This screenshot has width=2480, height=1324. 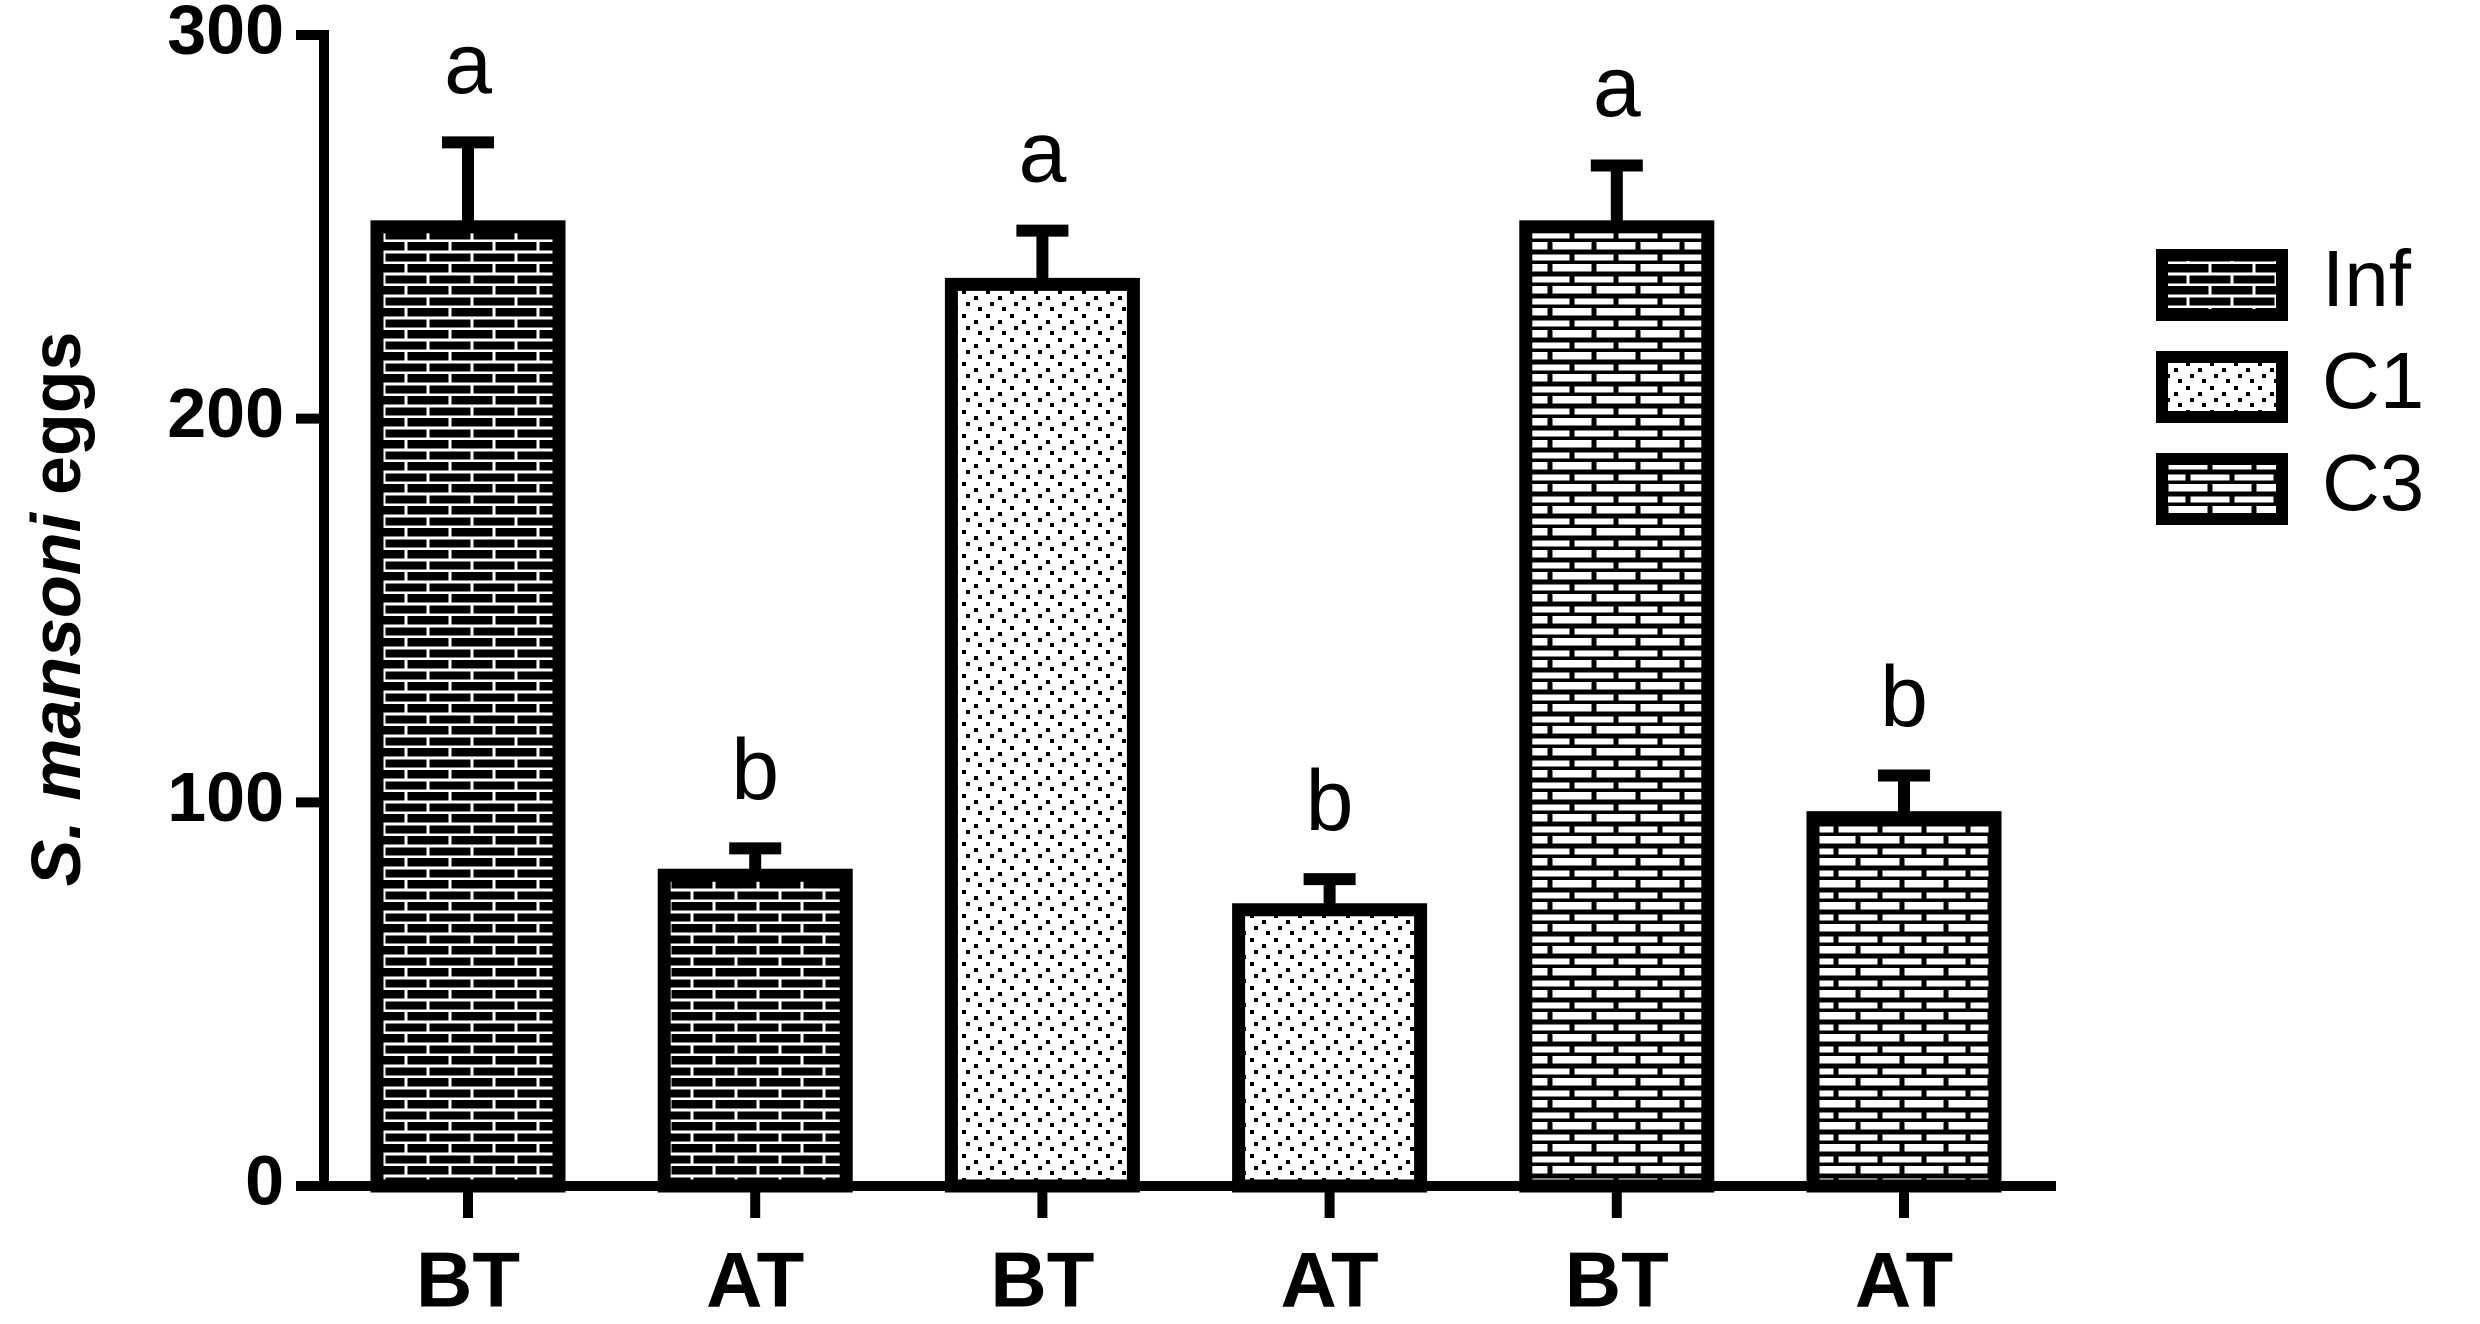 What do you see at coordinates (2373, 482) in the screenshot?
I see `legend-label: C3` at bounding box center [2373, 482].